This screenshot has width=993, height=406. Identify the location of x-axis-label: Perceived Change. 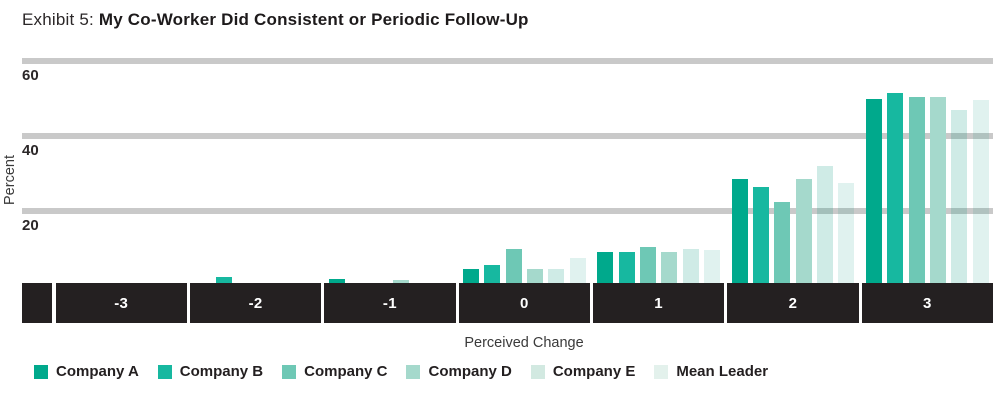
(524, 343).